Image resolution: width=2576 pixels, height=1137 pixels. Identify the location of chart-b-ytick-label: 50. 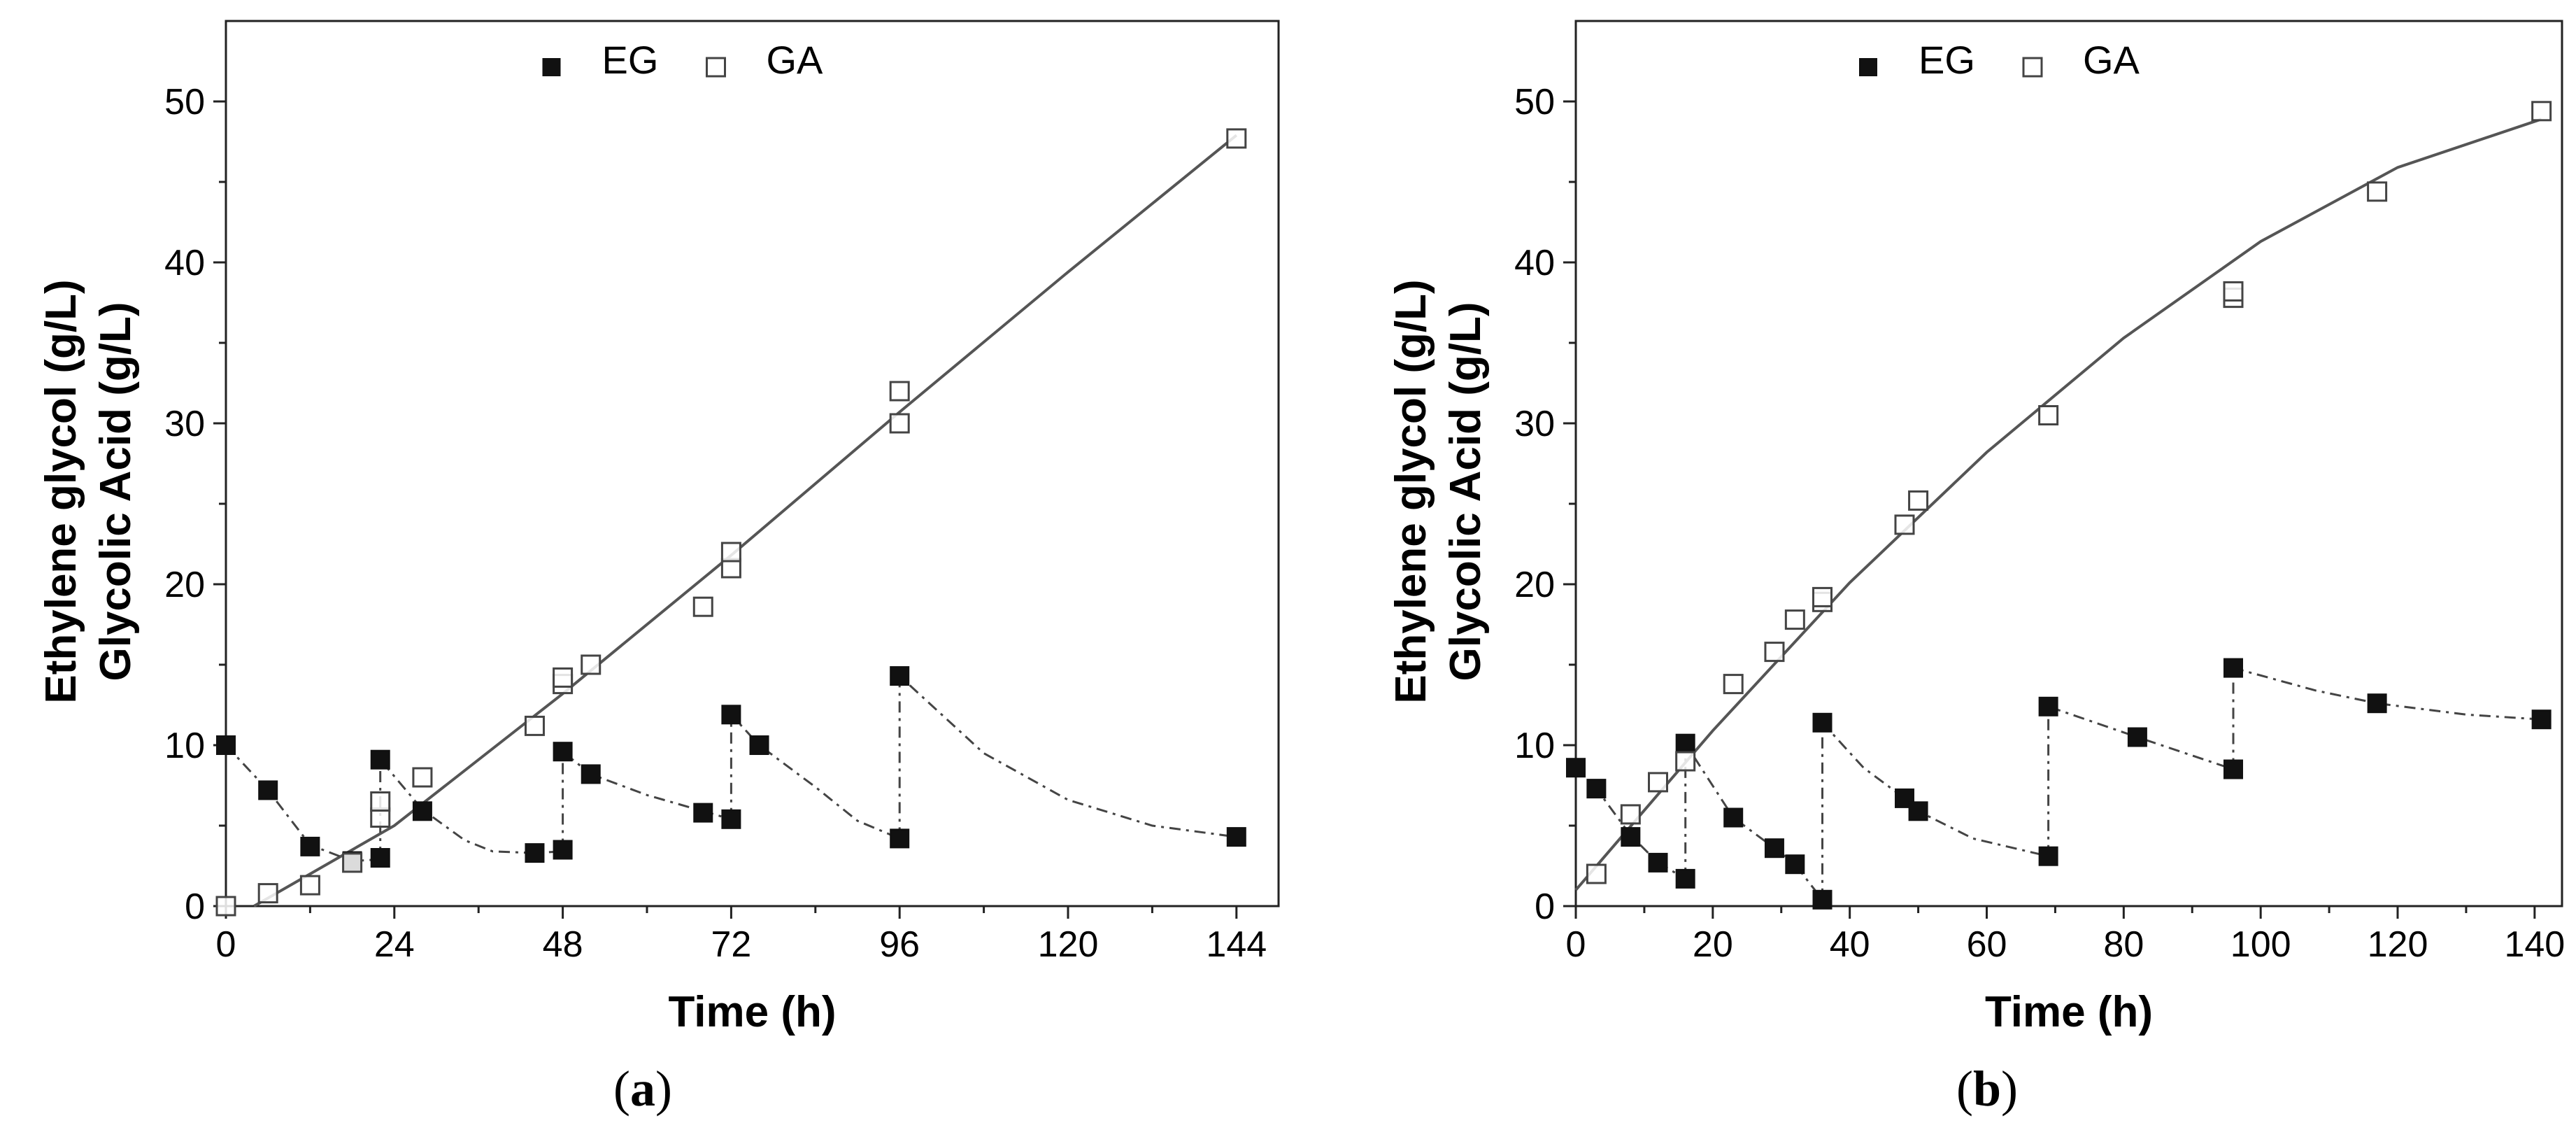
(1534, 102).